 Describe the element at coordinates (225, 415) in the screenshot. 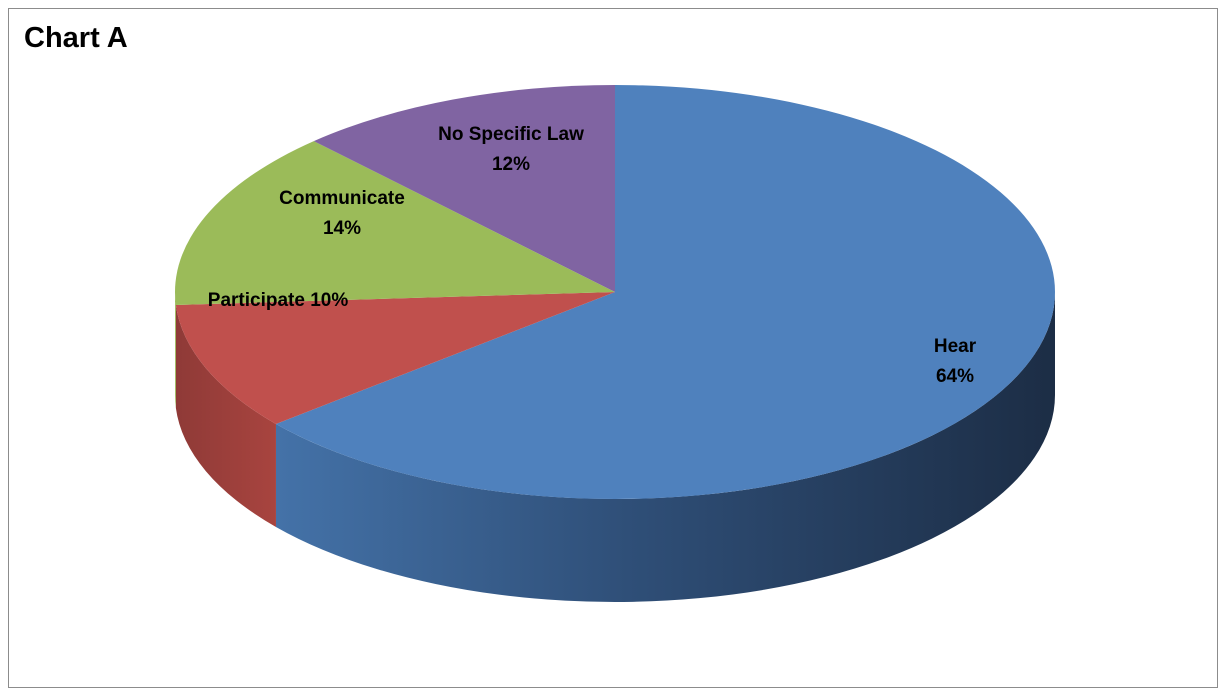

I see `pie-side-participate` at that location.